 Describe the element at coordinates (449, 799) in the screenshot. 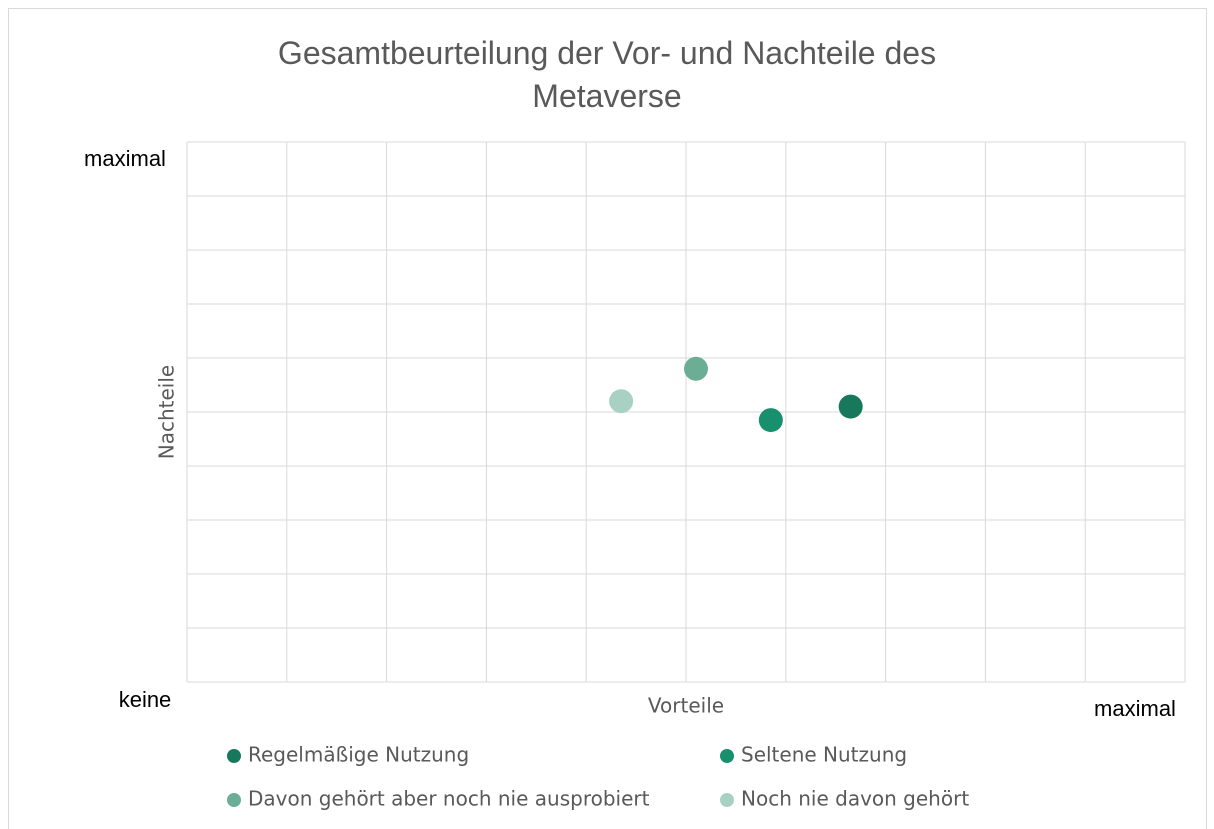

I see `legend-label: Davon gehört aber noch nie ausprobiert` at that location.